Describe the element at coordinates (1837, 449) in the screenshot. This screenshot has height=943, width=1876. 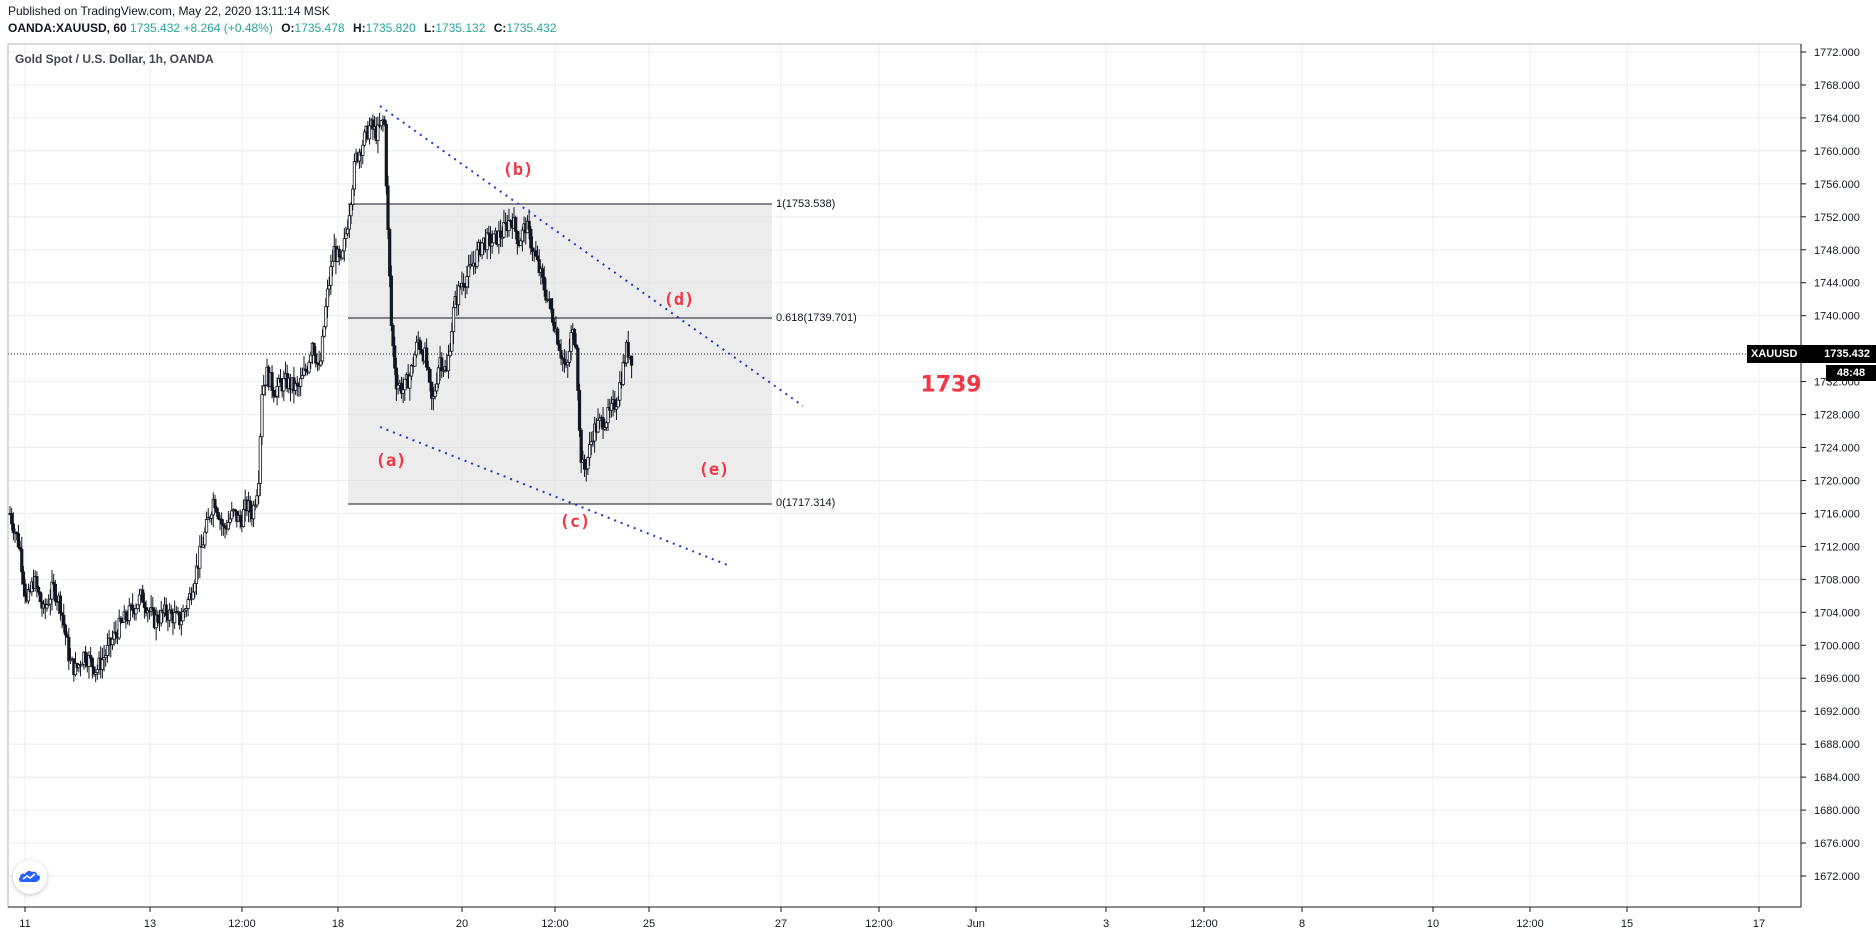
I see `y-tick-label: 1724.000` at that location.